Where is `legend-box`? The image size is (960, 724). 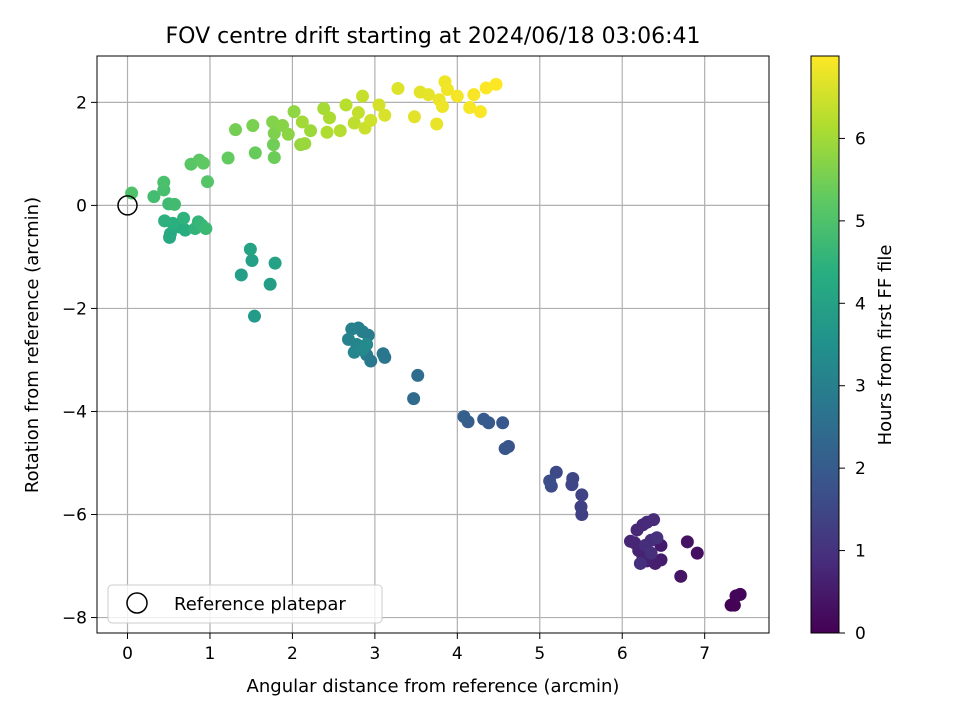 legend-box is located at coordinates (245, 604).